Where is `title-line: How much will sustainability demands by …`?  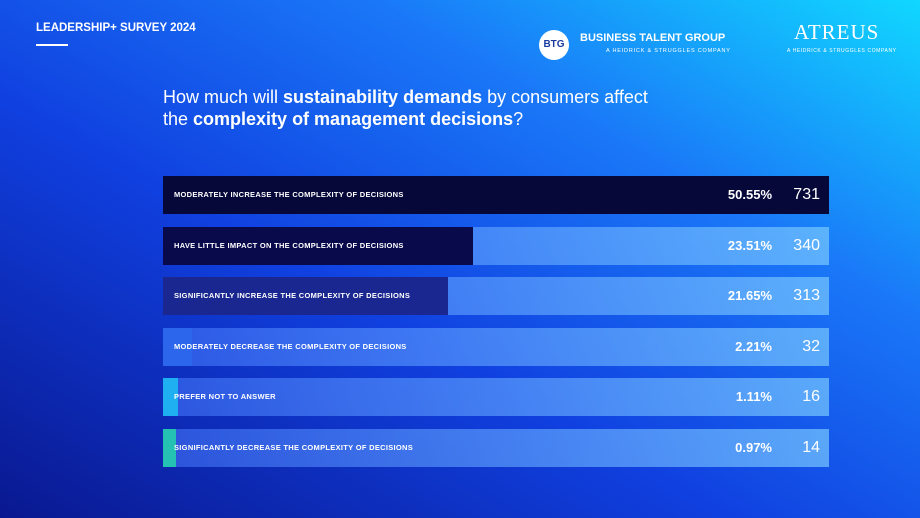 title-line: How much will sustainability demands by … is located at coordinates (405, 97).